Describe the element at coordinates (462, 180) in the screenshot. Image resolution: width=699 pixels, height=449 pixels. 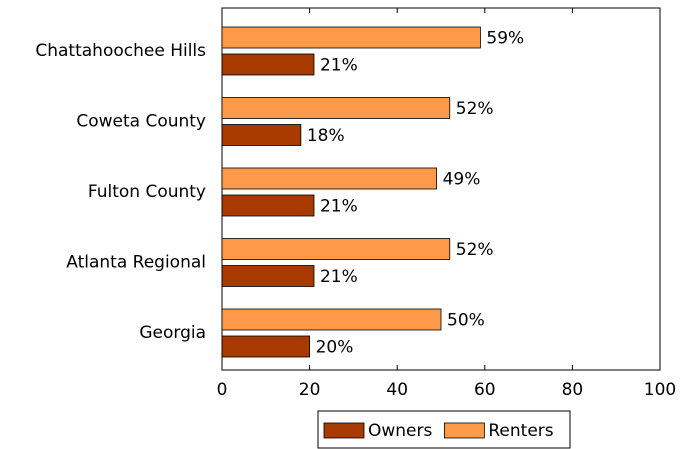
I see `value-label: 49%` at that location.